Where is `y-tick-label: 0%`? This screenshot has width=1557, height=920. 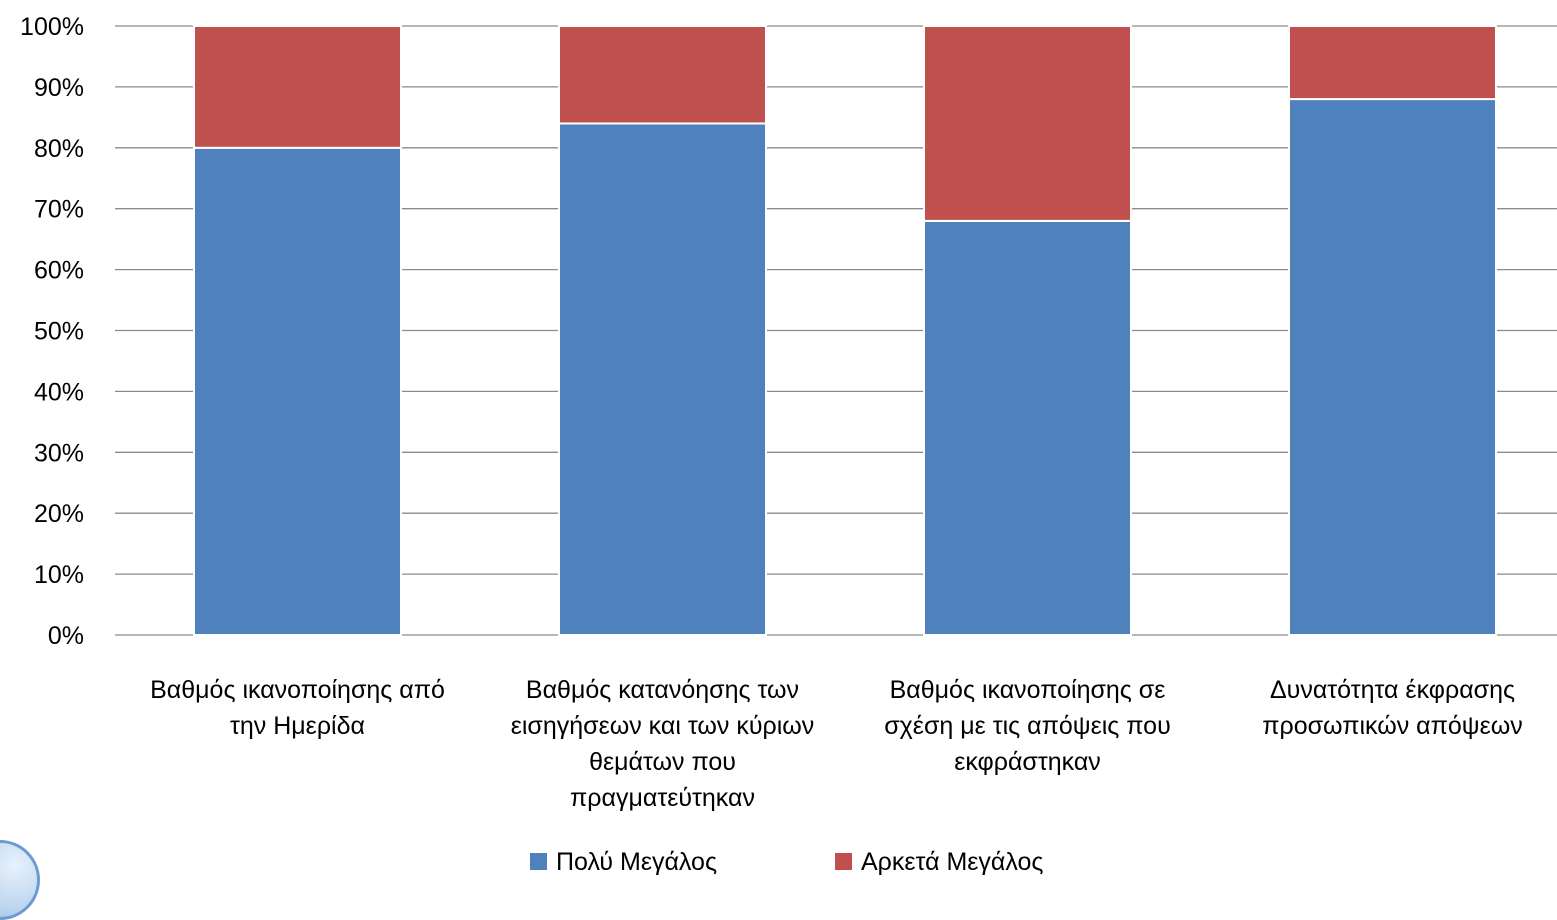 y-tick-label: 0% is located at coordinates (66, 636).